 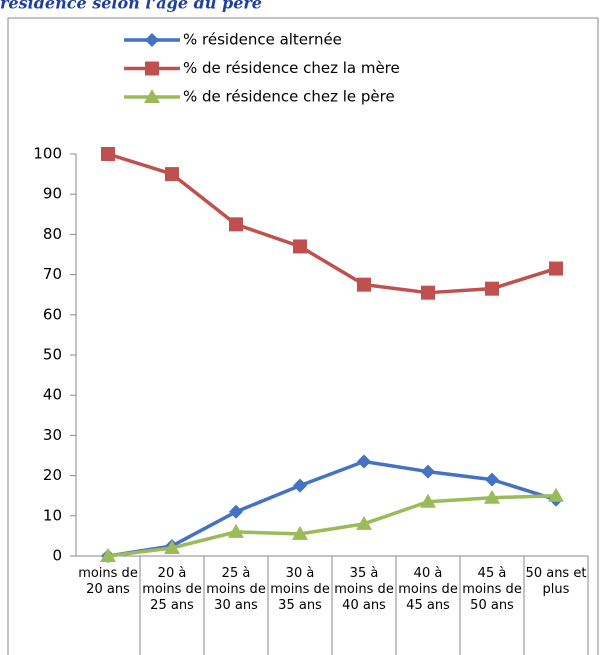 What do you see at coordinates (52, 274) in the screenshot?
I see `y-tick-label: 70` at bounding box center [52, 274].